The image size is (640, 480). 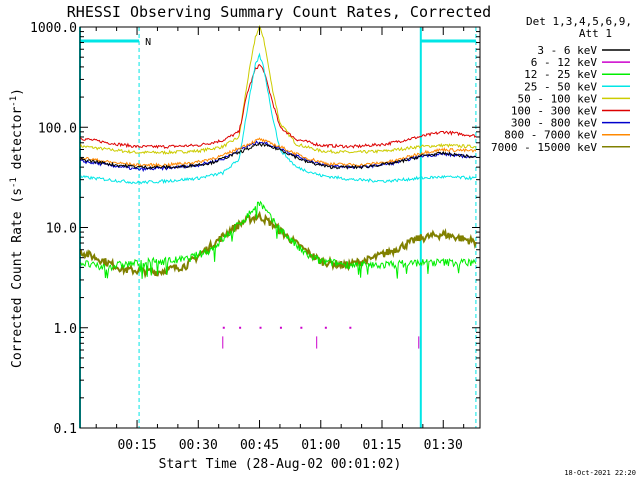 What do you see at coordinates (53, 28) in the screenshot?
I see `y-tick-label: 1000.0` at bounding box center [53, 28].